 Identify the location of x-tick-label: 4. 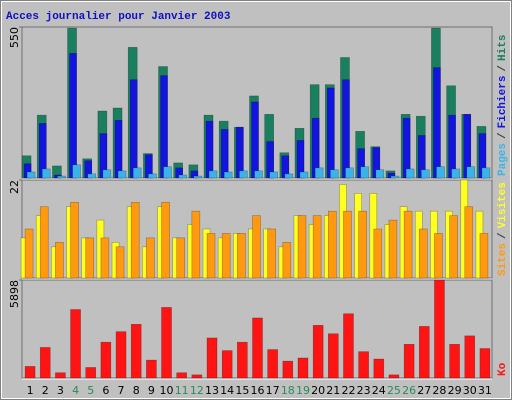
(75, 390).